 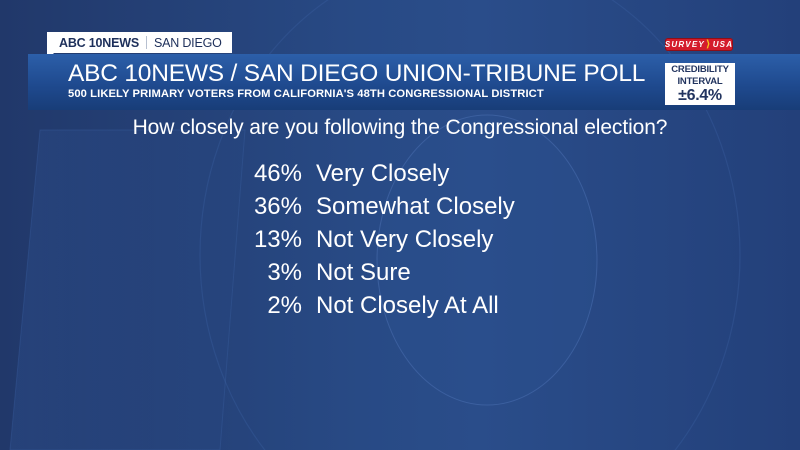 What do you see at coordinates (407, 305) in the screenshot?
I see `result-label: Not Closely At All` at bounding box center [407, 305].